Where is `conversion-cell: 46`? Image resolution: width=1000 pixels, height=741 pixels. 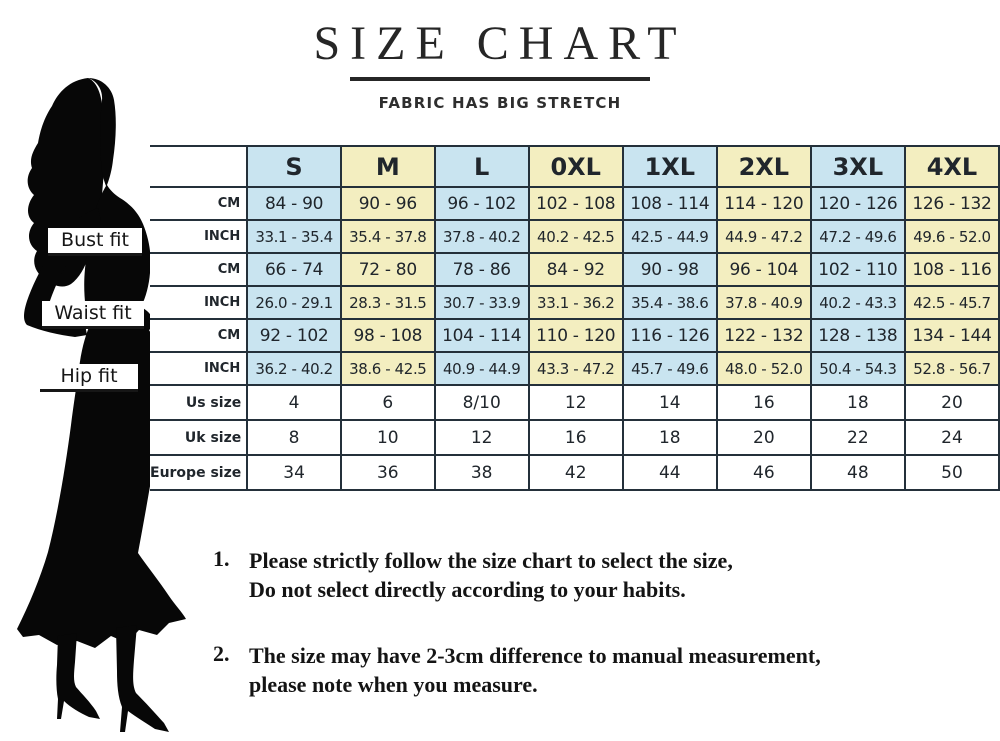
conversion-cell: 46 is located at coordinates (763, 472).